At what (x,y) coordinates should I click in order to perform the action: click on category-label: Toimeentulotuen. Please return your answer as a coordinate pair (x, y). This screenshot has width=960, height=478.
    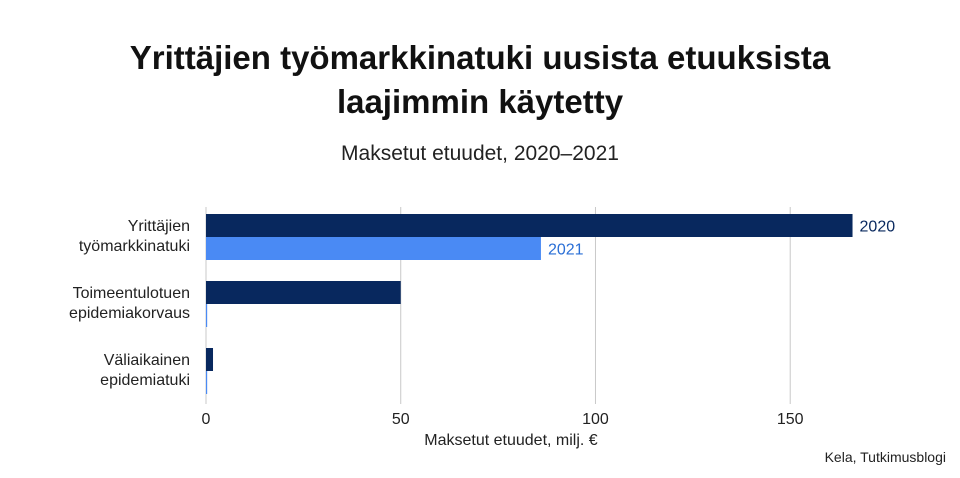
    Looking at the image, I should click on (131, 293).